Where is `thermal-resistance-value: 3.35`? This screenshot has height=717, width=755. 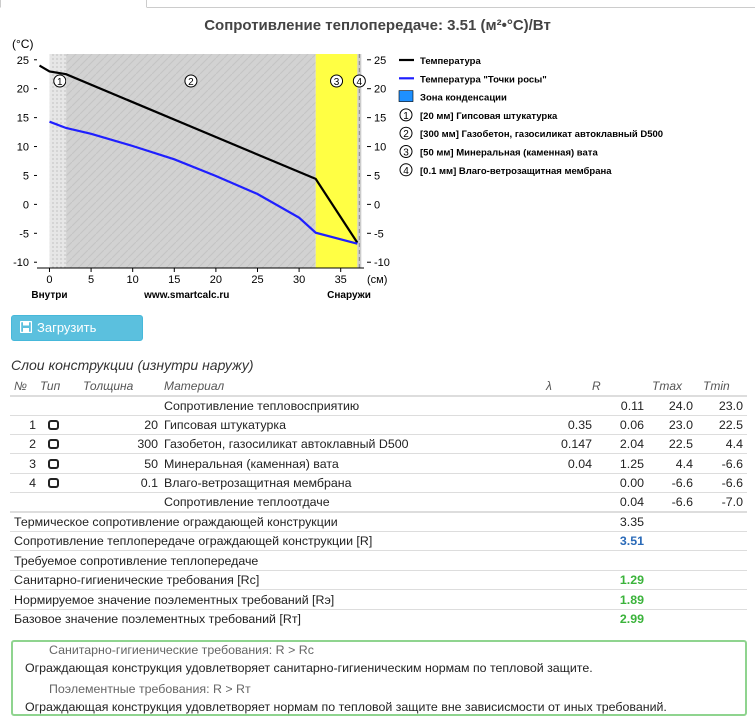
thermal-resistance-value: 3.35 is located at coordinates (618, 521).